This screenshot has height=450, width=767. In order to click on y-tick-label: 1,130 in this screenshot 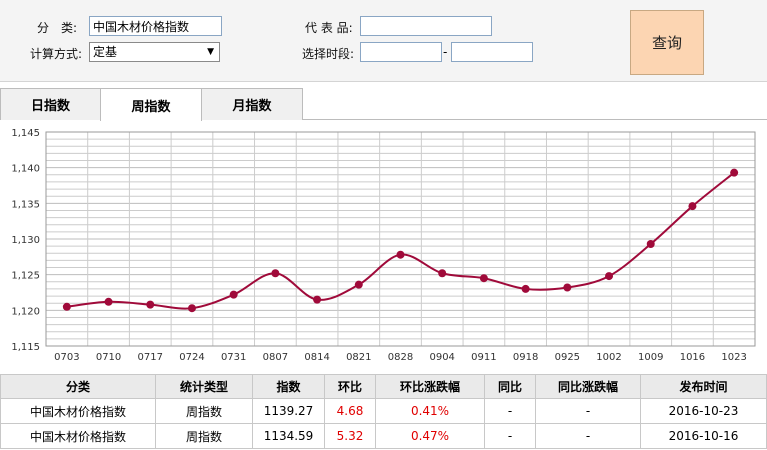, I will do `click(25, 240)`.